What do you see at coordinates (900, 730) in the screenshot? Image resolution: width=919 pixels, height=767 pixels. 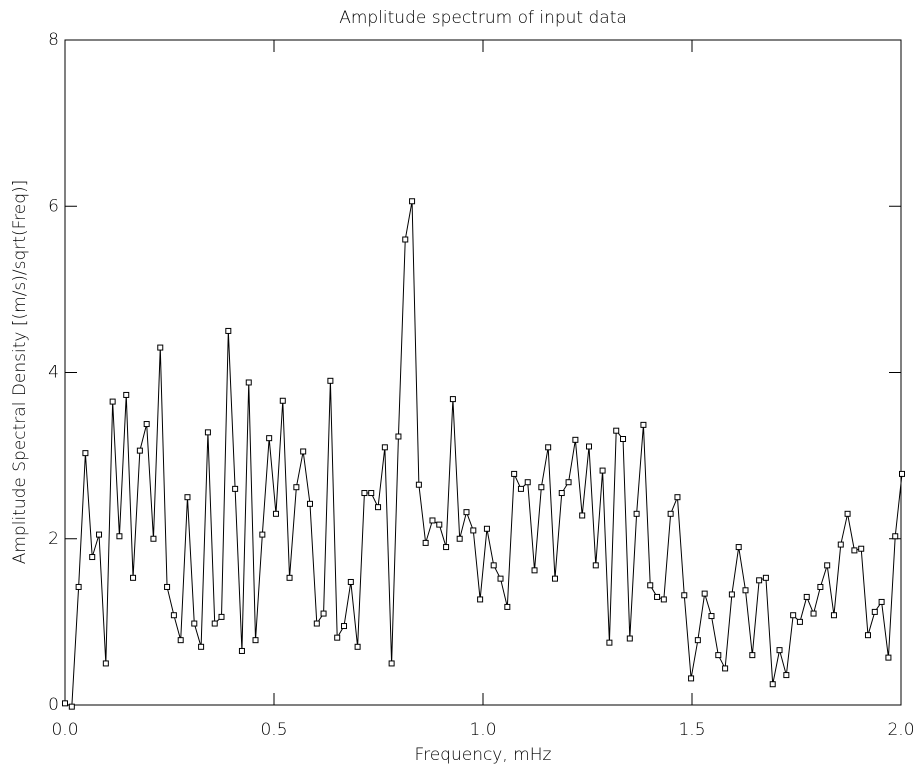 I see `x-tick-label: 2.0` at bounding box center [900, 730].